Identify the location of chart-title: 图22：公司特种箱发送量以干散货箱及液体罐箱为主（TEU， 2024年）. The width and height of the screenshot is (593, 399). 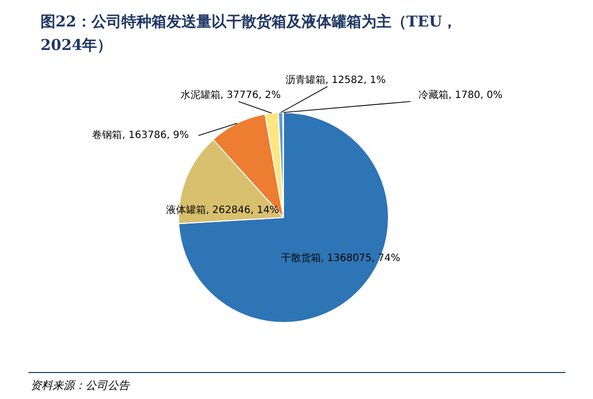
(249, 33).